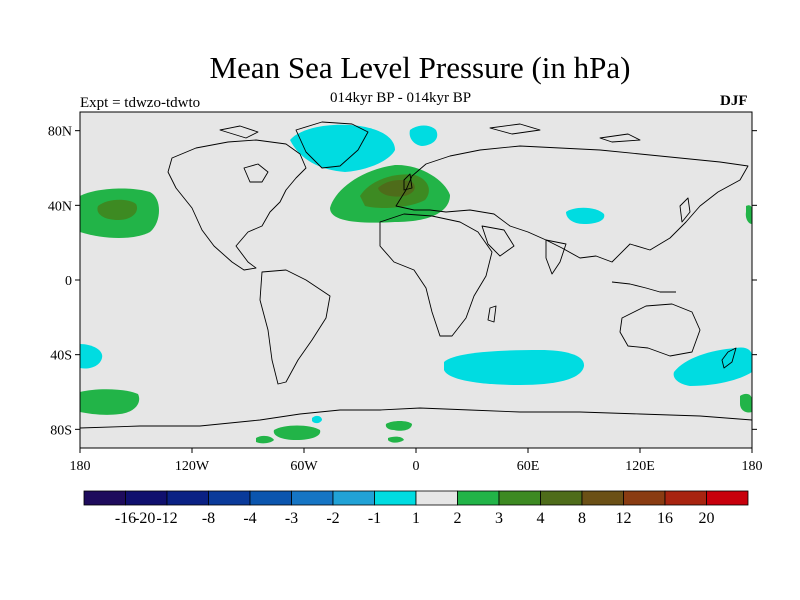  I want to click on india, so click(556, 257).